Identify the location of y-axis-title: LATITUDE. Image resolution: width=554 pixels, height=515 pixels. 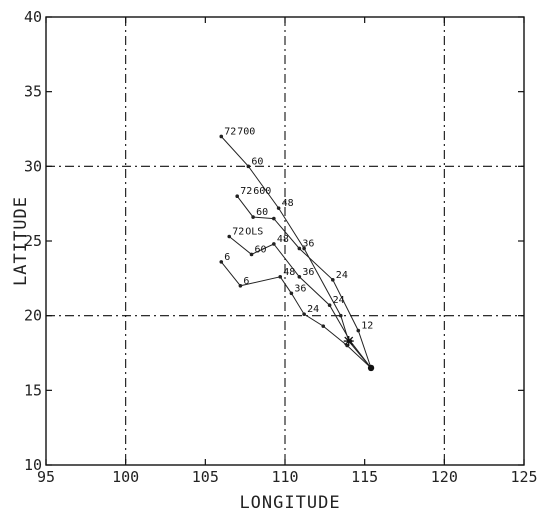
(21, 241).